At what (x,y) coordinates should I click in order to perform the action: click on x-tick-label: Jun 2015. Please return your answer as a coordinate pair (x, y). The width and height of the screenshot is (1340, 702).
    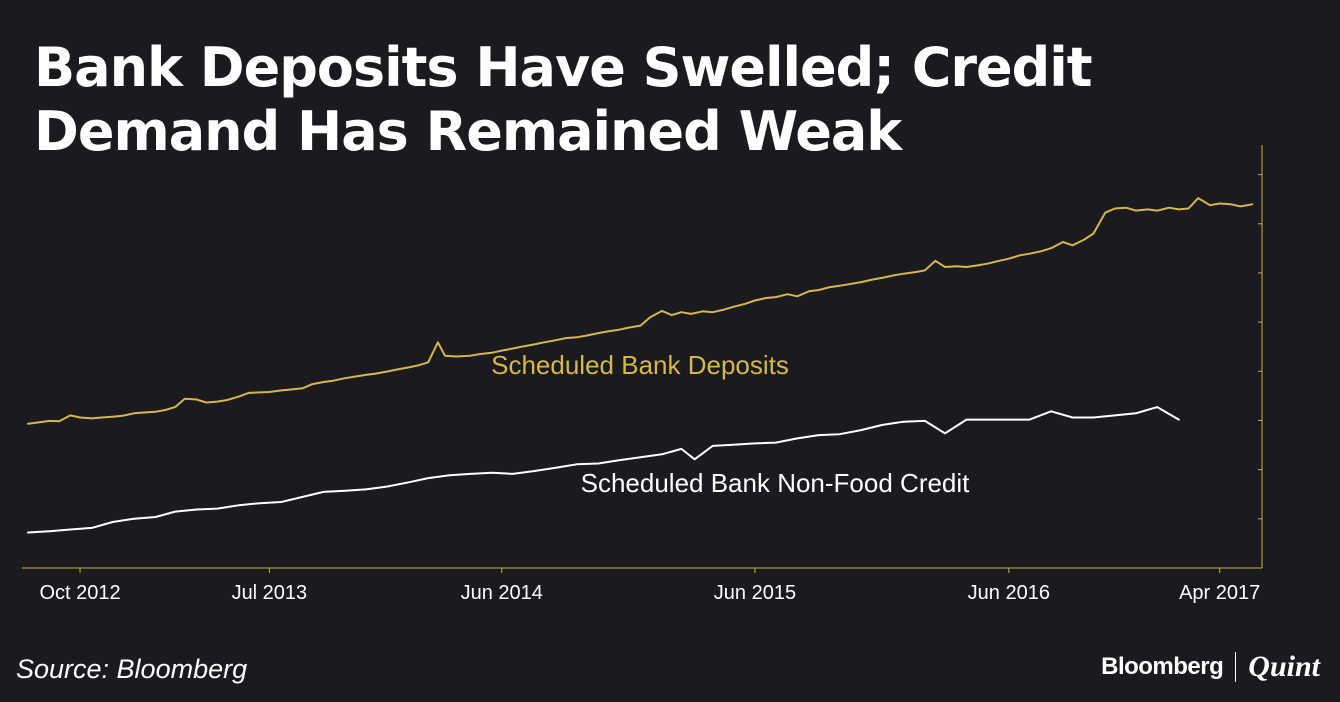
    Looking at the image, I should click on (755, 593).